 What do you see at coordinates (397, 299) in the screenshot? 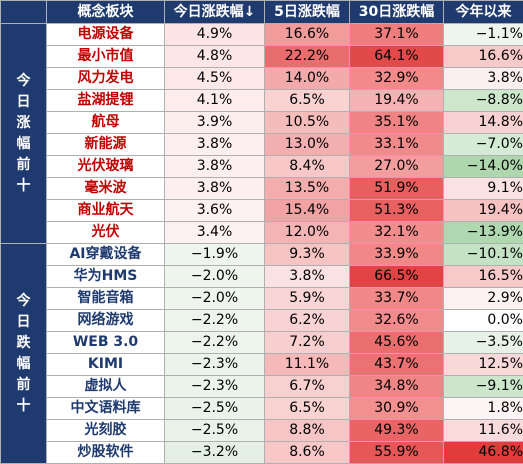
I see `30d-change-cell: 33.7%` at bounding box center [397, 299].